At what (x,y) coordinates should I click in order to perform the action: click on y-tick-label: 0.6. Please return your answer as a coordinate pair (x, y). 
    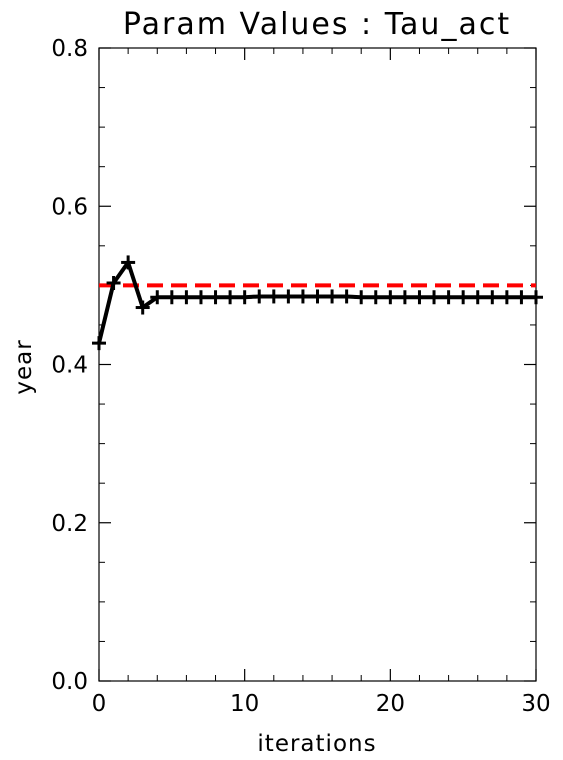
    Looking at the image, I should click on (69, 207).